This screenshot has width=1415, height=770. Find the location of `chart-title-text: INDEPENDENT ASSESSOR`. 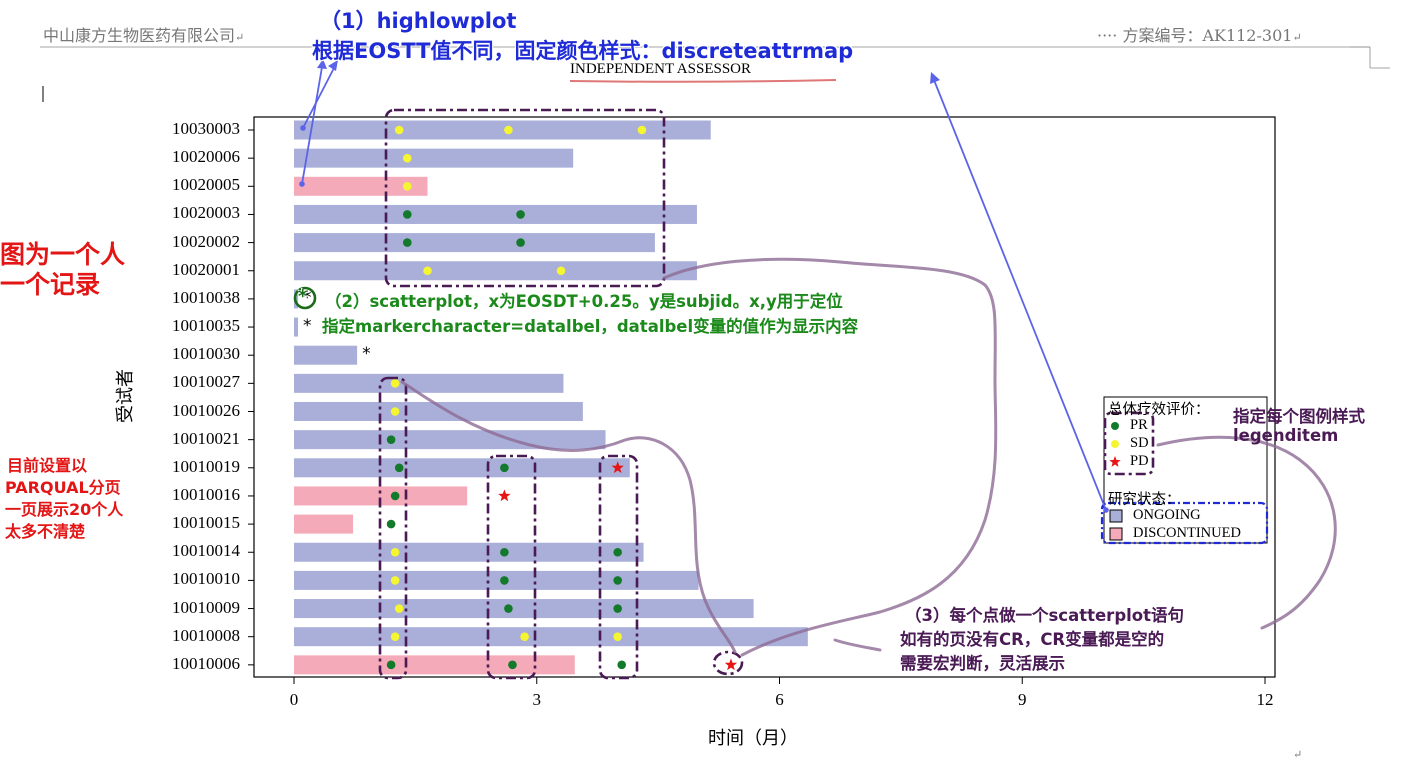

chart-title-text: INDEPENDENT ASSESSOR is located at coordinates (661, 69).